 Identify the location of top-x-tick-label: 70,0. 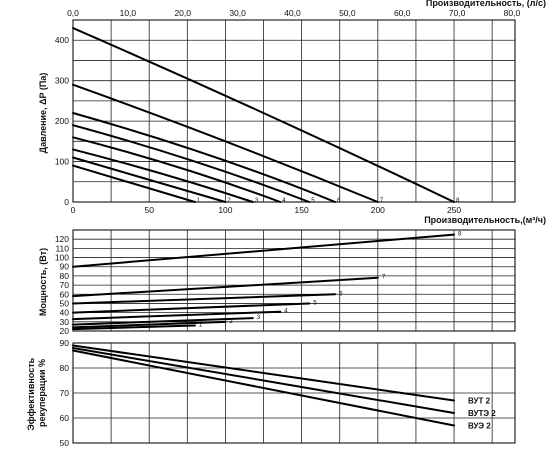
(457, 13).